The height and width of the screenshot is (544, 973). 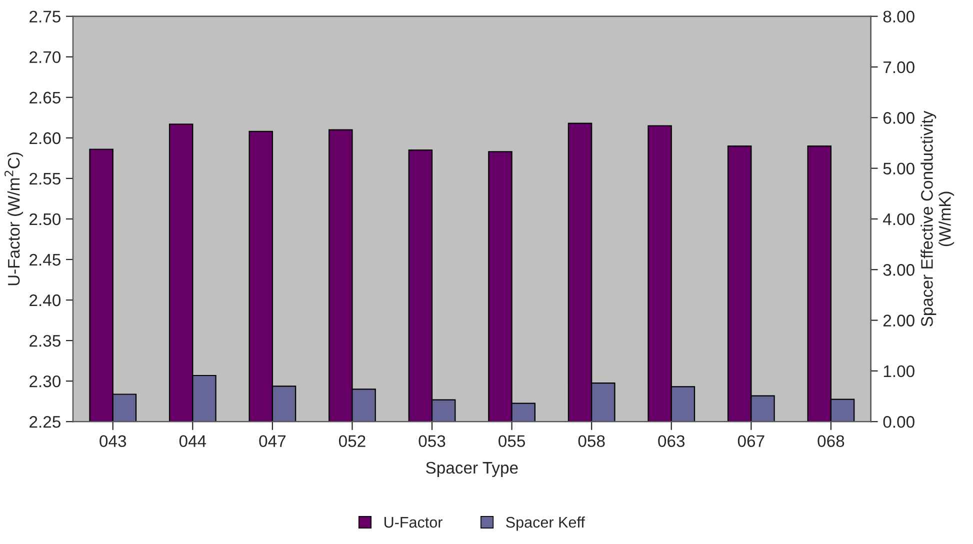 I want to click on x-tick-label: 052, so click(x=352, y=441).